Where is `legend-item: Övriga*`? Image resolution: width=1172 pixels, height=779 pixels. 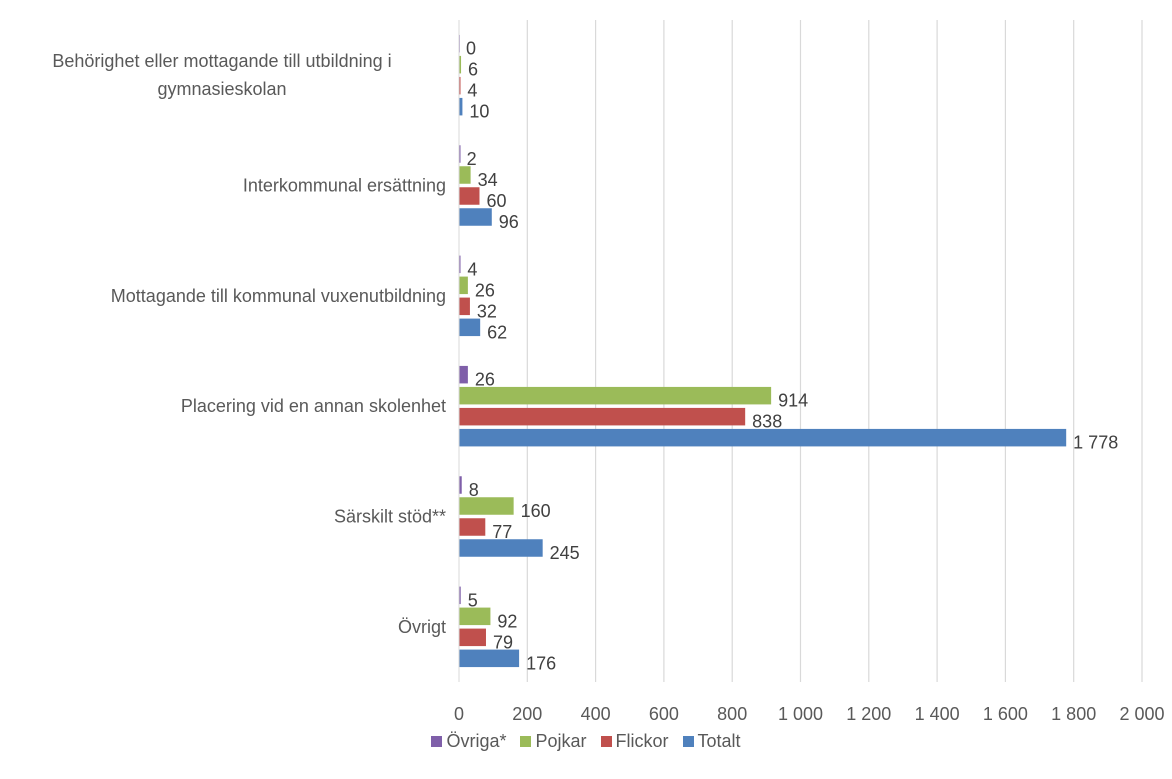
legend-item: Övriga* is located at coordinates (468, 741).